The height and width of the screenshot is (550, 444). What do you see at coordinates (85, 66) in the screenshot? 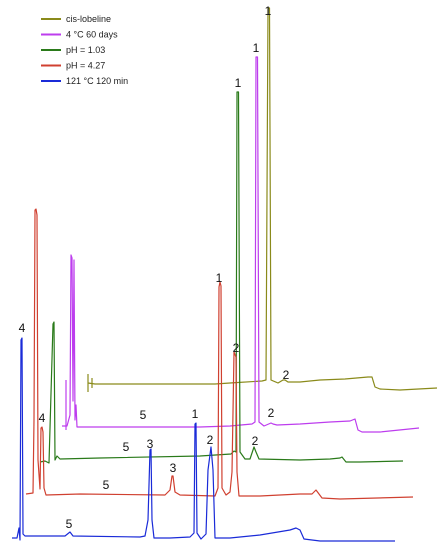
I see `legend-label-ph-4-27: pH = 4.27` at bounding box center [85, 66].